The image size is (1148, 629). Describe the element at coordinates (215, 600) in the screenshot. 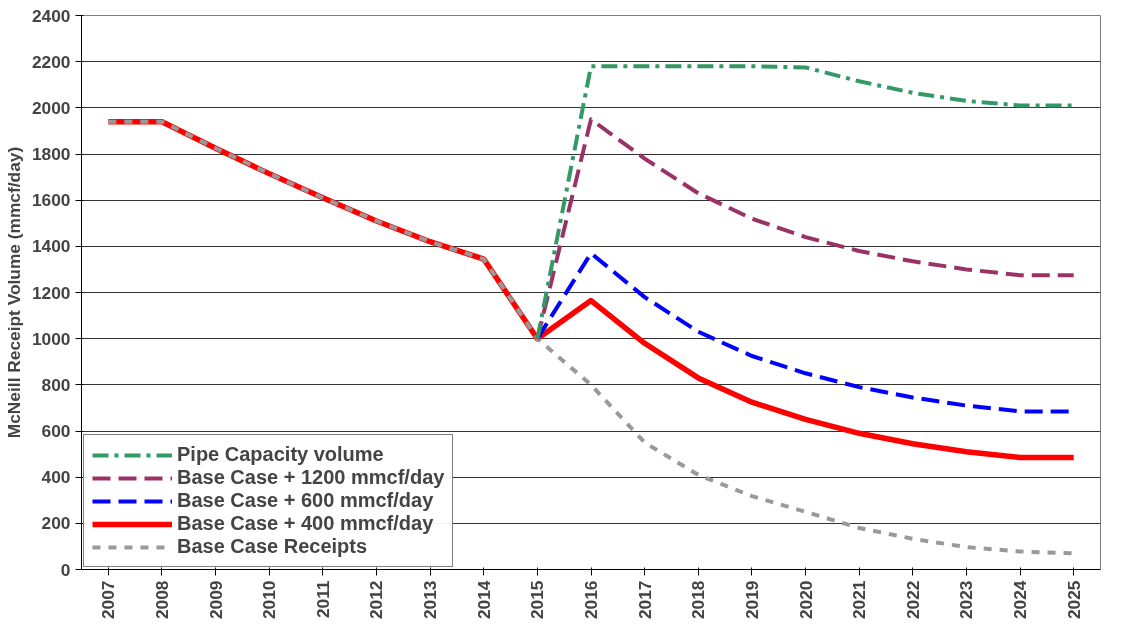

I see `x-tick-label: 2009` at that location.